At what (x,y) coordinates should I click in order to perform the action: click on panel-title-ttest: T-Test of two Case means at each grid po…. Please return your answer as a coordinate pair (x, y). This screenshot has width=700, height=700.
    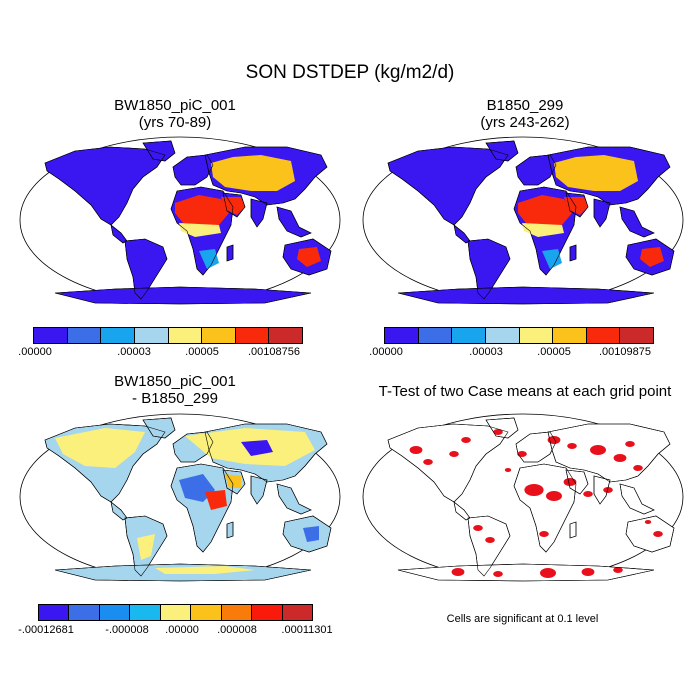
    Looking at the image, I should click on (525, 391).